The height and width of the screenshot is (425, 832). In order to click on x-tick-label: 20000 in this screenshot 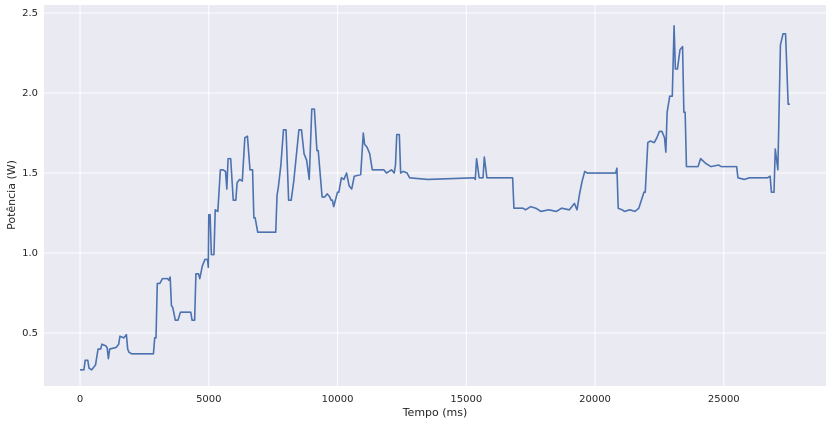, I will do `click(595, 399)`.